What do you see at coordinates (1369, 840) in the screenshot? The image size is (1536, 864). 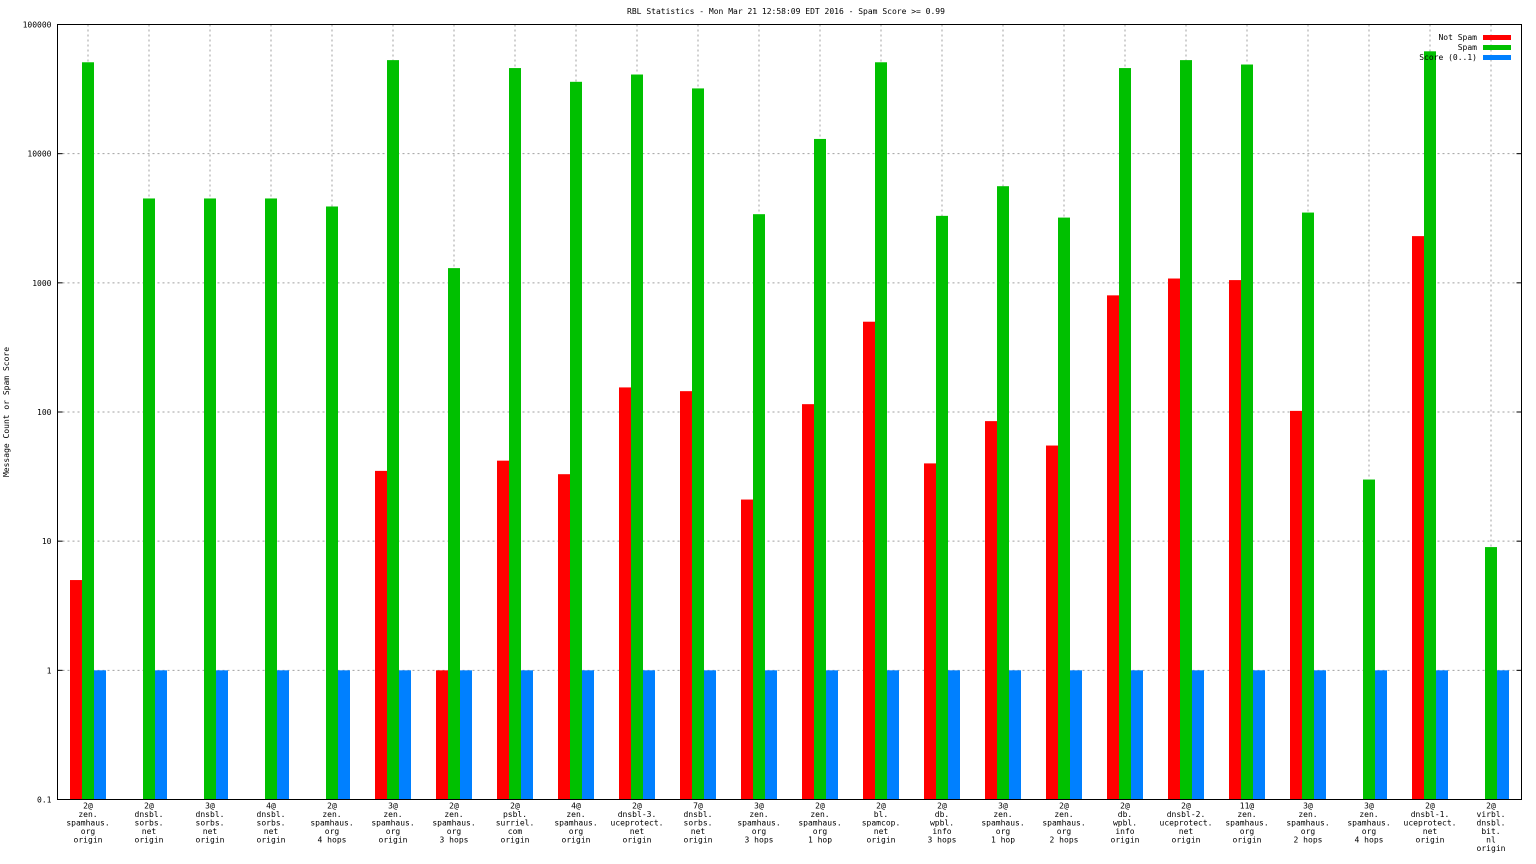 I see `x-tick-label-line: 4 hops` at bounding box center [1369, 840].